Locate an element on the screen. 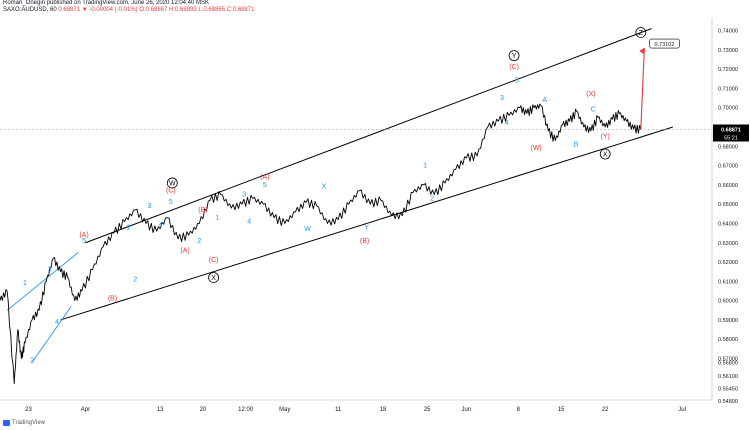 The width and height of the screenshot is (750, 430). time-tick-label: 15 is located at coordinates (561, 410).